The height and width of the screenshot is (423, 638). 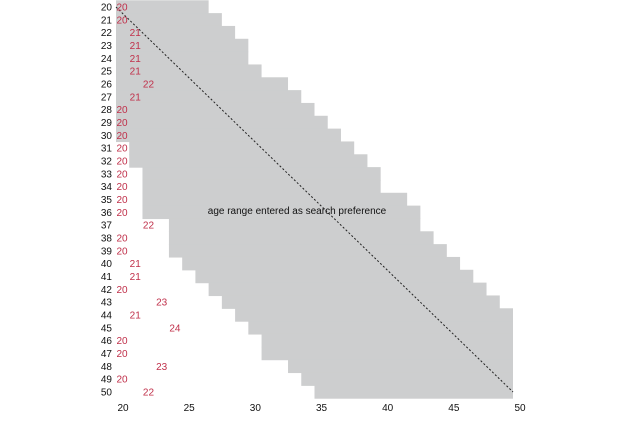 I want to click on x-axis-tick-labels: 20 25 30 35 40 45 50, so click(x=321, y=408).